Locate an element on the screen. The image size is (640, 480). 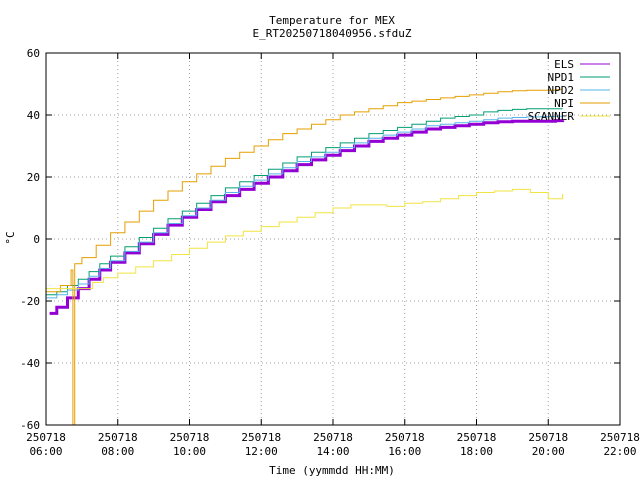
legend-label-npi: NPI is located at coordinates (564, 103).